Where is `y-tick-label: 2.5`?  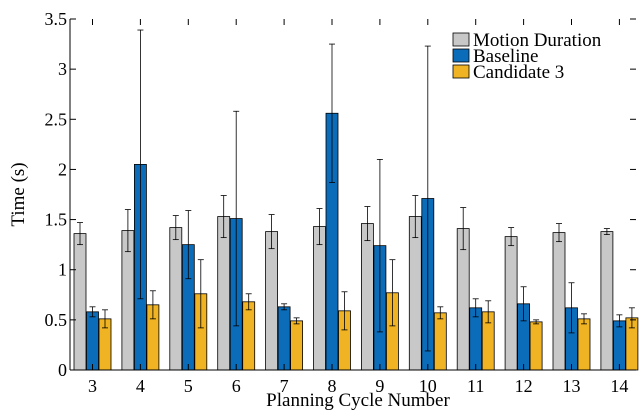 y-tick-label: 2.5 is located at coordinates (56, 119).